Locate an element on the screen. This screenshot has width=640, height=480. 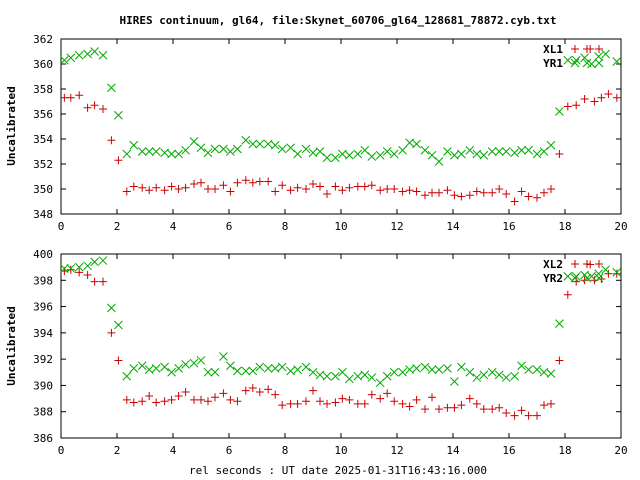
top-y-axis-label: Uncalibrated is located at coordinates (11, 125).